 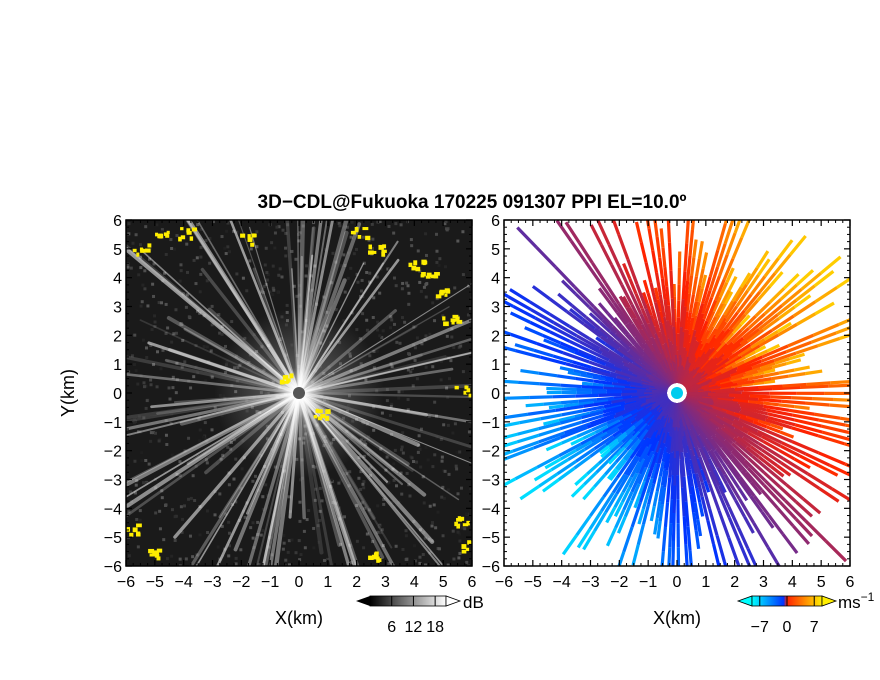 What do you see at coordinates (491, 481) in the screenshot?
I see `y-tick-label: −3` at bounding box center [491, 481].